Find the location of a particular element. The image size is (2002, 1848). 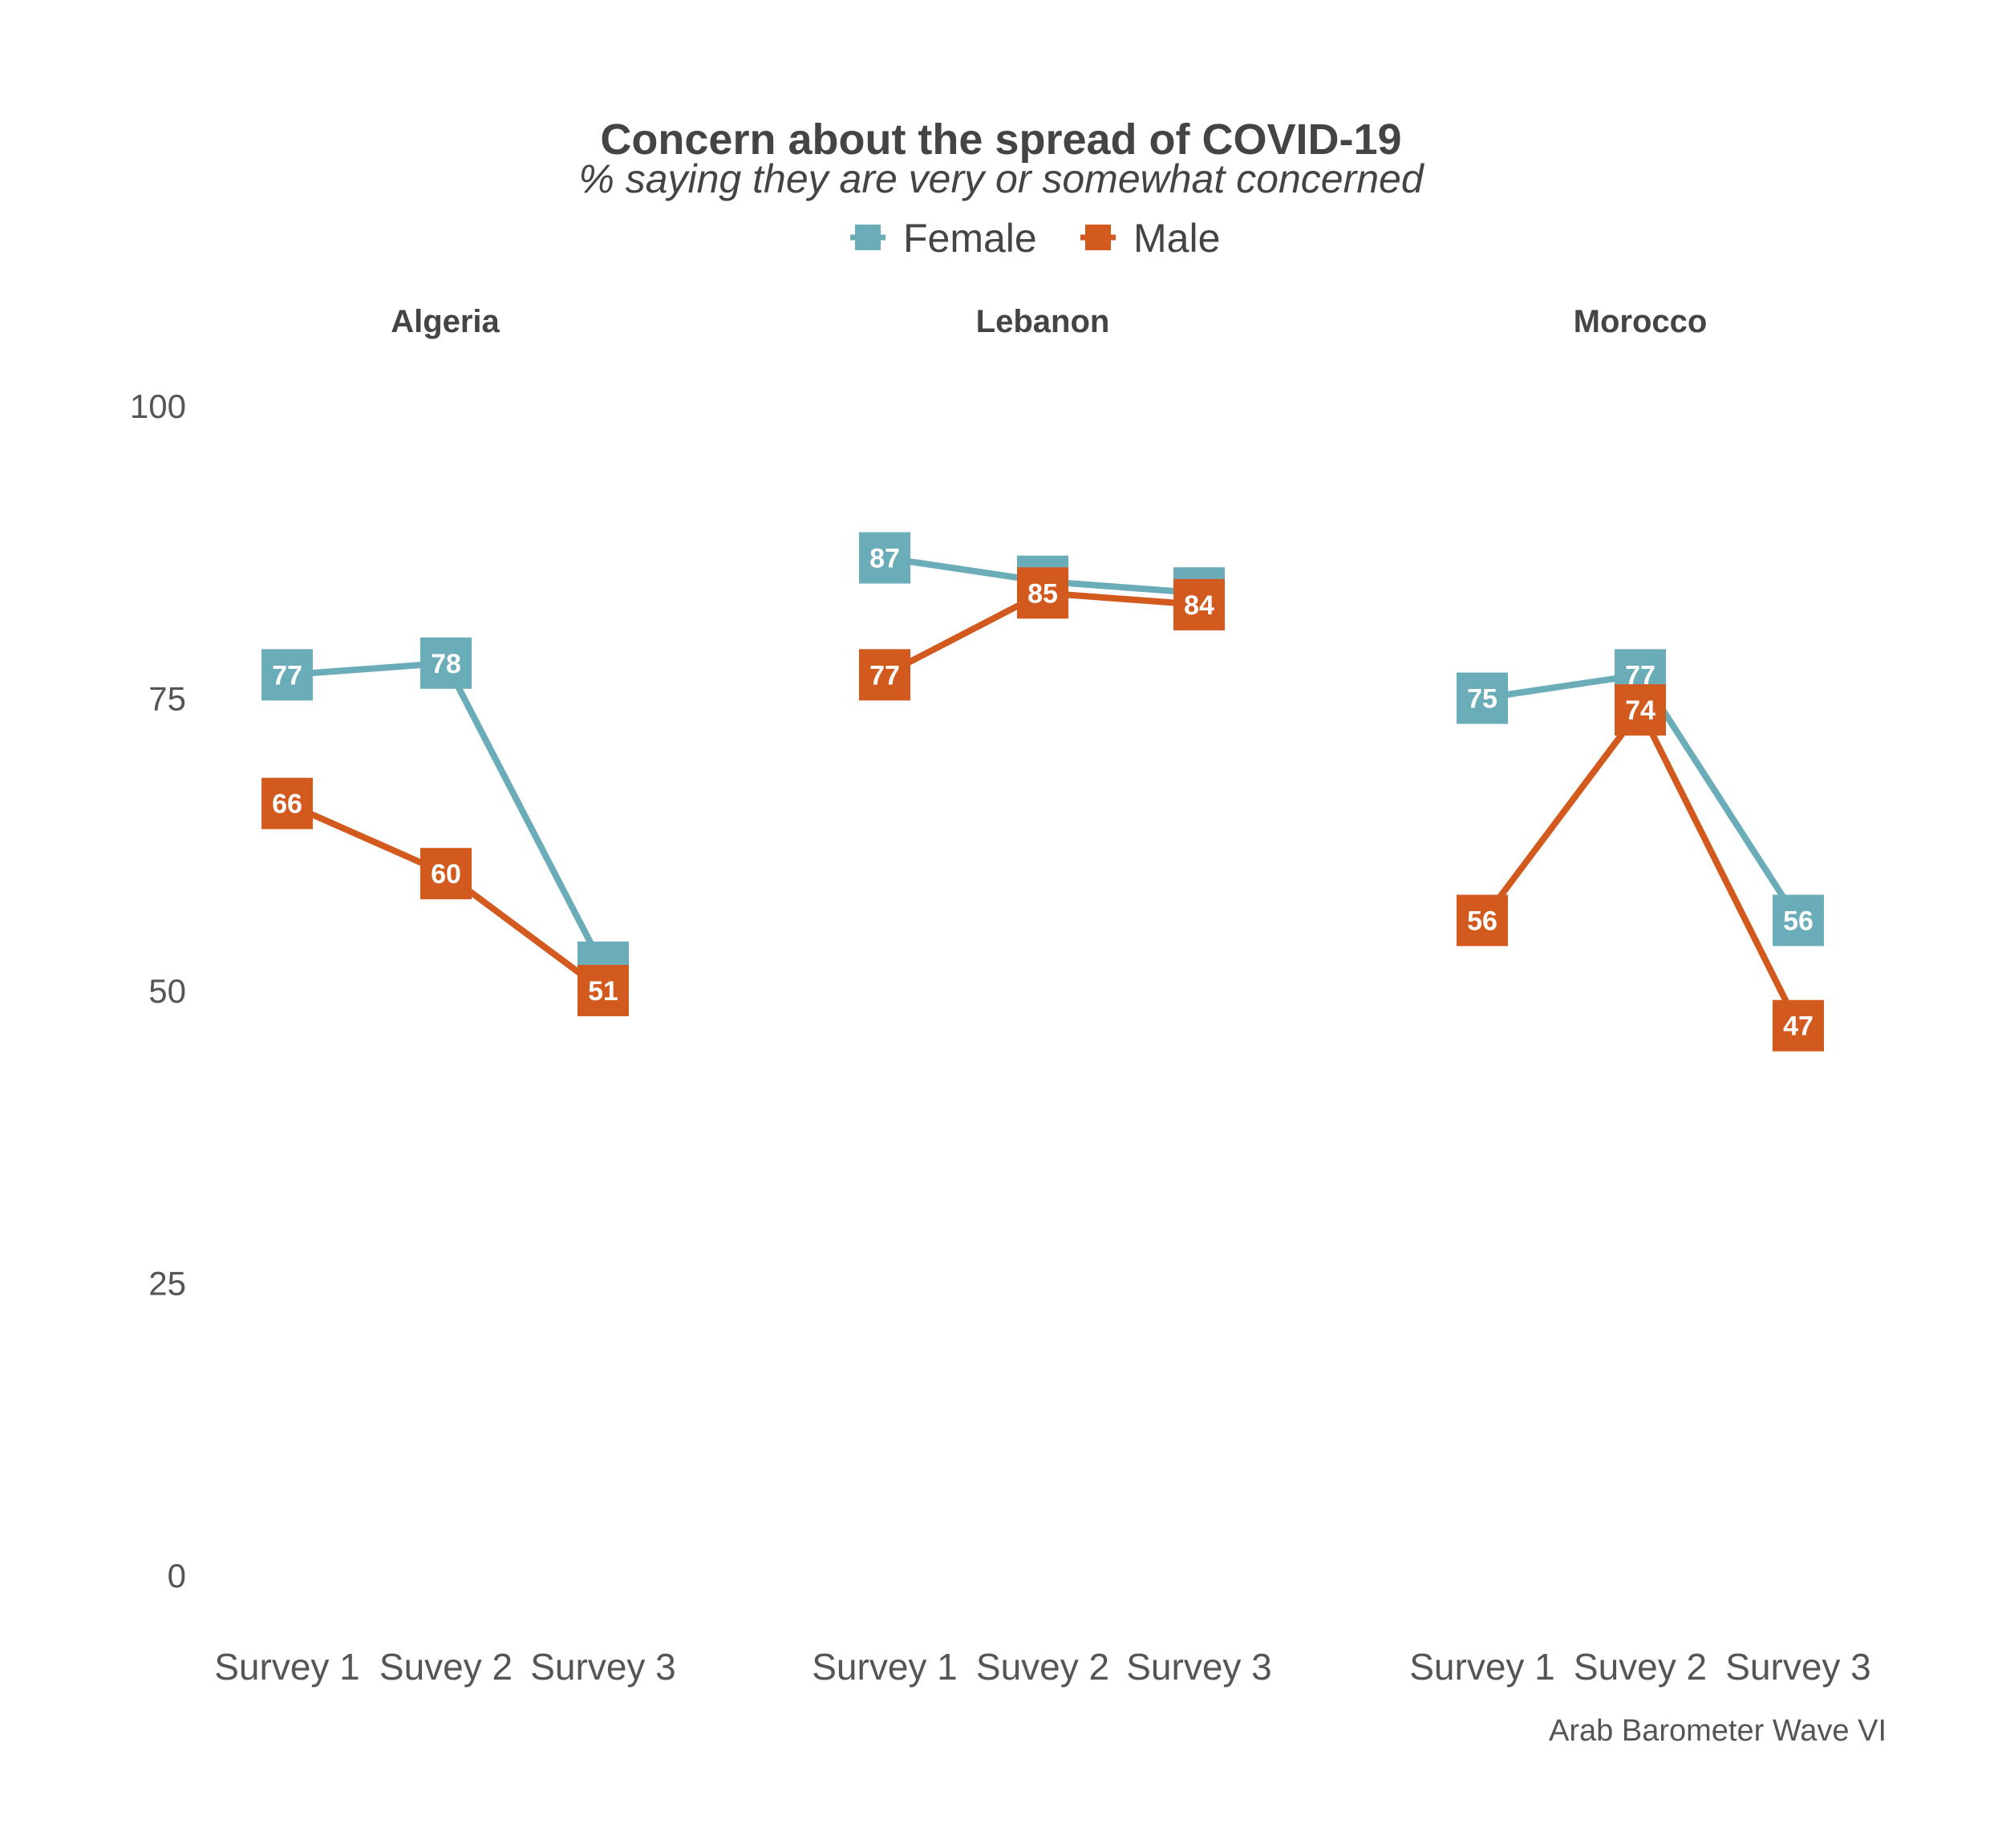

legend-male-swatch is located at coordinates (1098, 237).